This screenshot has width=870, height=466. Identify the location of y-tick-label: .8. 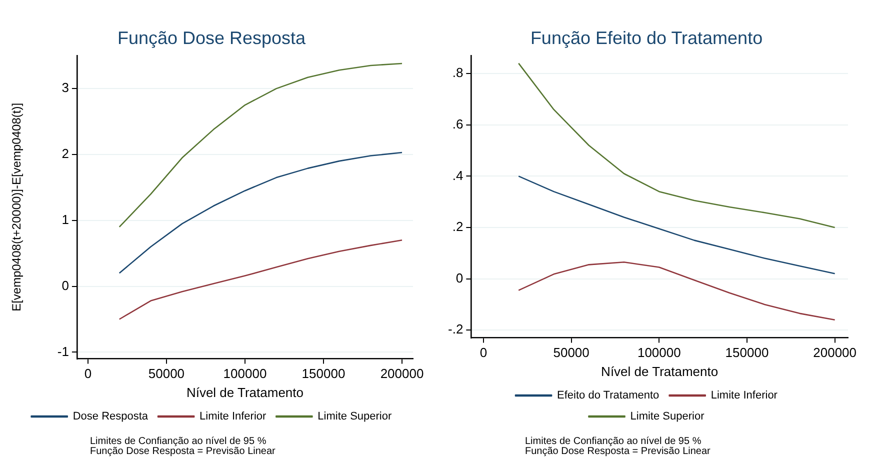
(458, 72).